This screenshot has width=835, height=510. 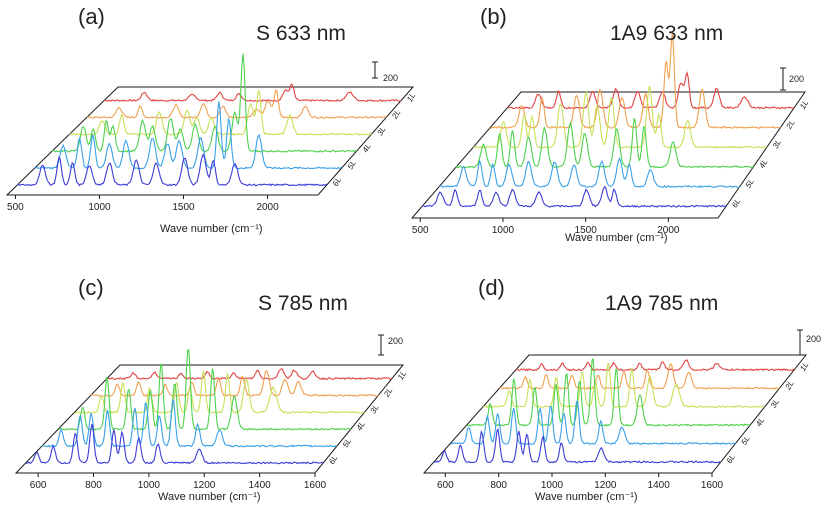 I want to click on panel-label: (c), so click(x=91, y=287).